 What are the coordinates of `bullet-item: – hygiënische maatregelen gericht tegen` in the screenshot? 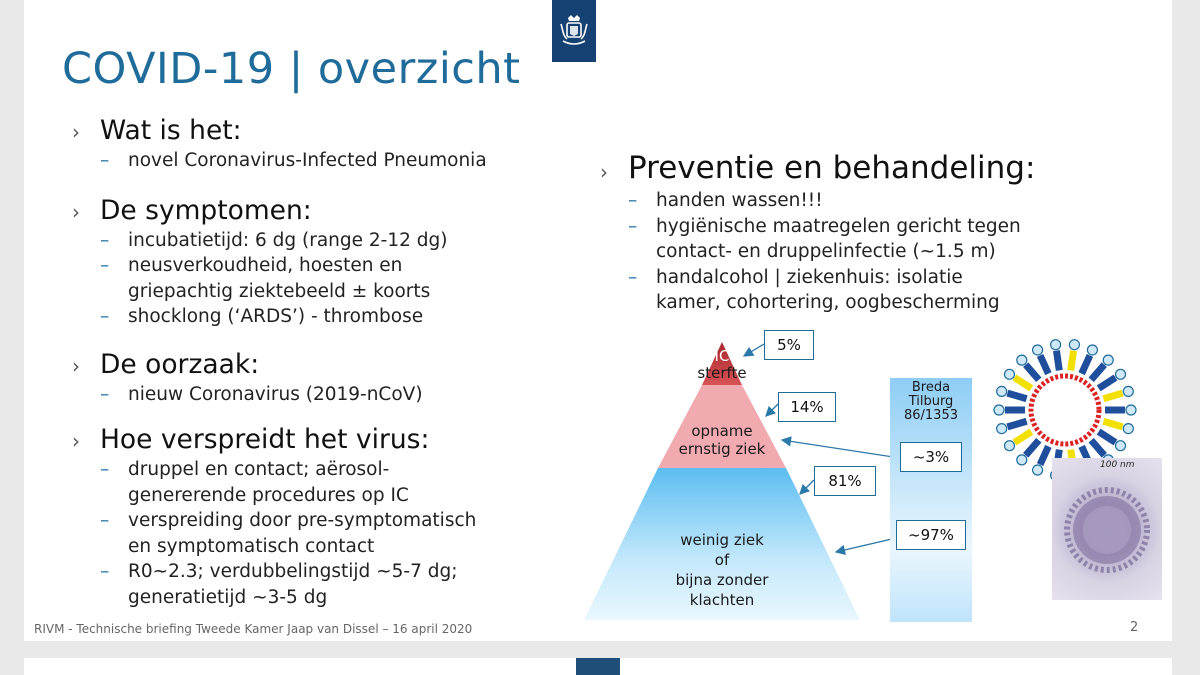 It's located at (824, 226).